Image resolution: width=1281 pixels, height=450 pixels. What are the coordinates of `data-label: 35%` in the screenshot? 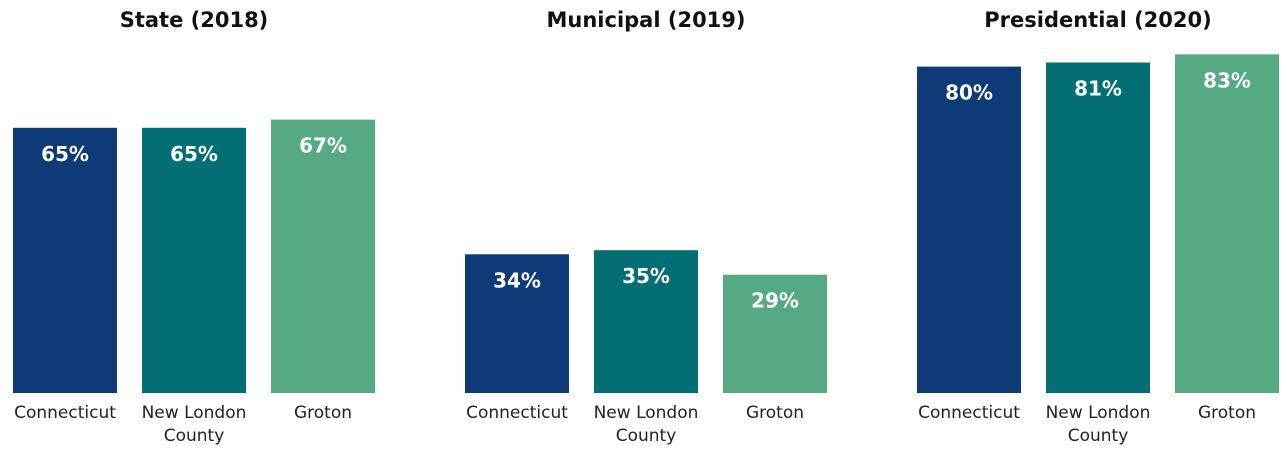 It's located at (646, 276).